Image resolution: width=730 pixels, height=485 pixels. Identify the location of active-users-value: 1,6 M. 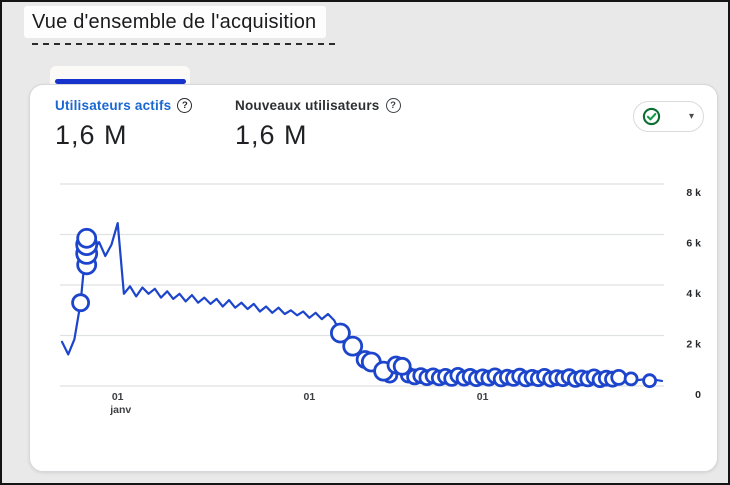
(91, 135).